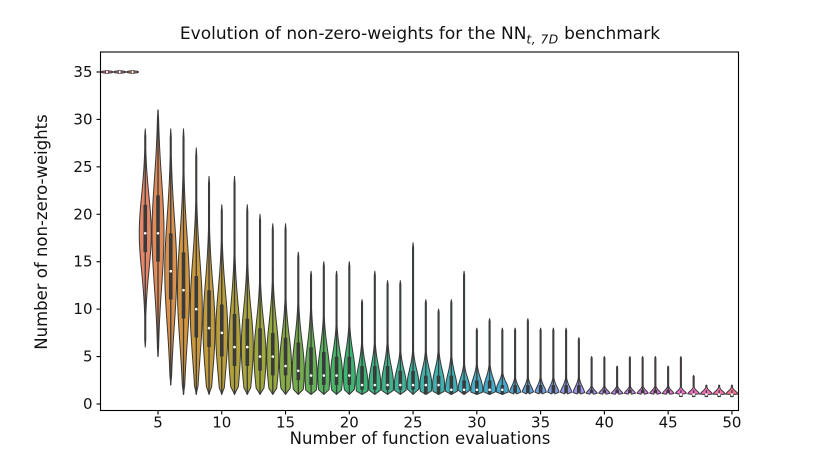 The height and width of the screenshot is (463, 822). Describe the element at coordinates (88, 404) in the screenshot. I see `y-tick-label: 0` at that location.